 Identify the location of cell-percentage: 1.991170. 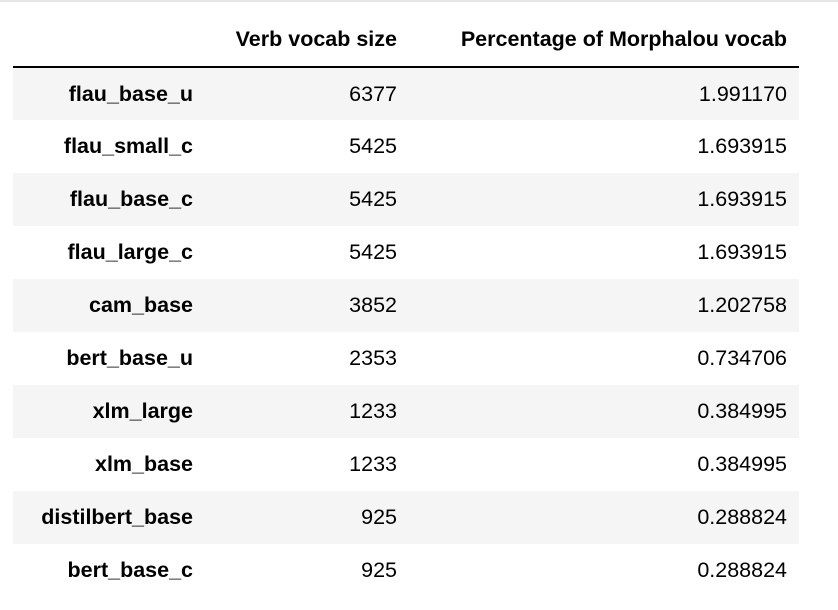
(742, 93).